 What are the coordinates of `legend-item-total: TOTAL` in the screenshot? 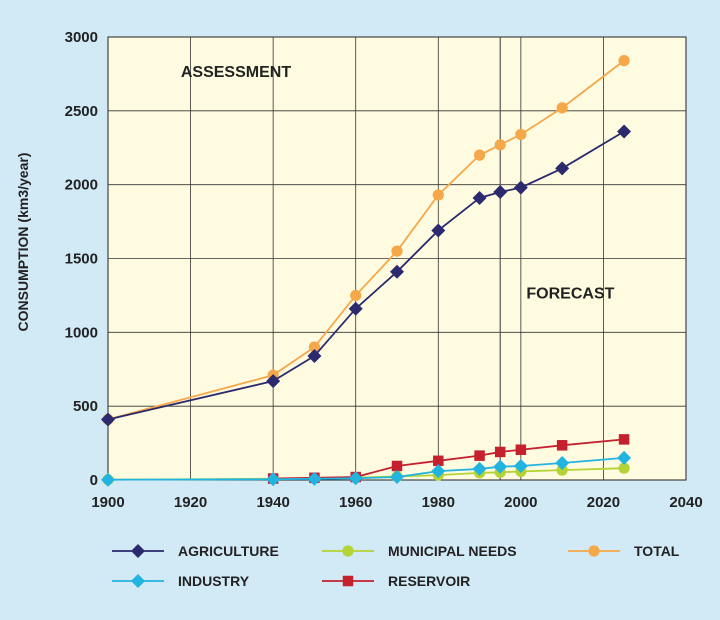 It's located at (624, 551).